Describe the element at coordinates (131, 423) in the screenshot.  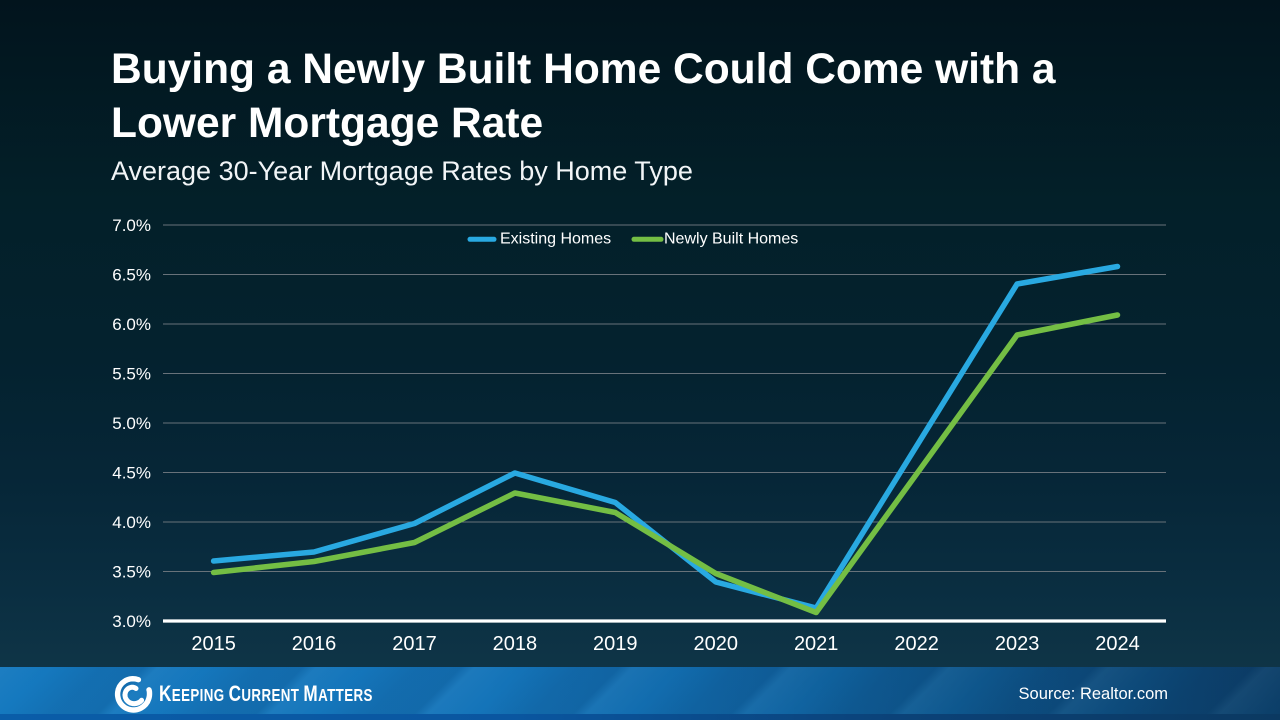
I see `svg-text: 5.0%` at that location.